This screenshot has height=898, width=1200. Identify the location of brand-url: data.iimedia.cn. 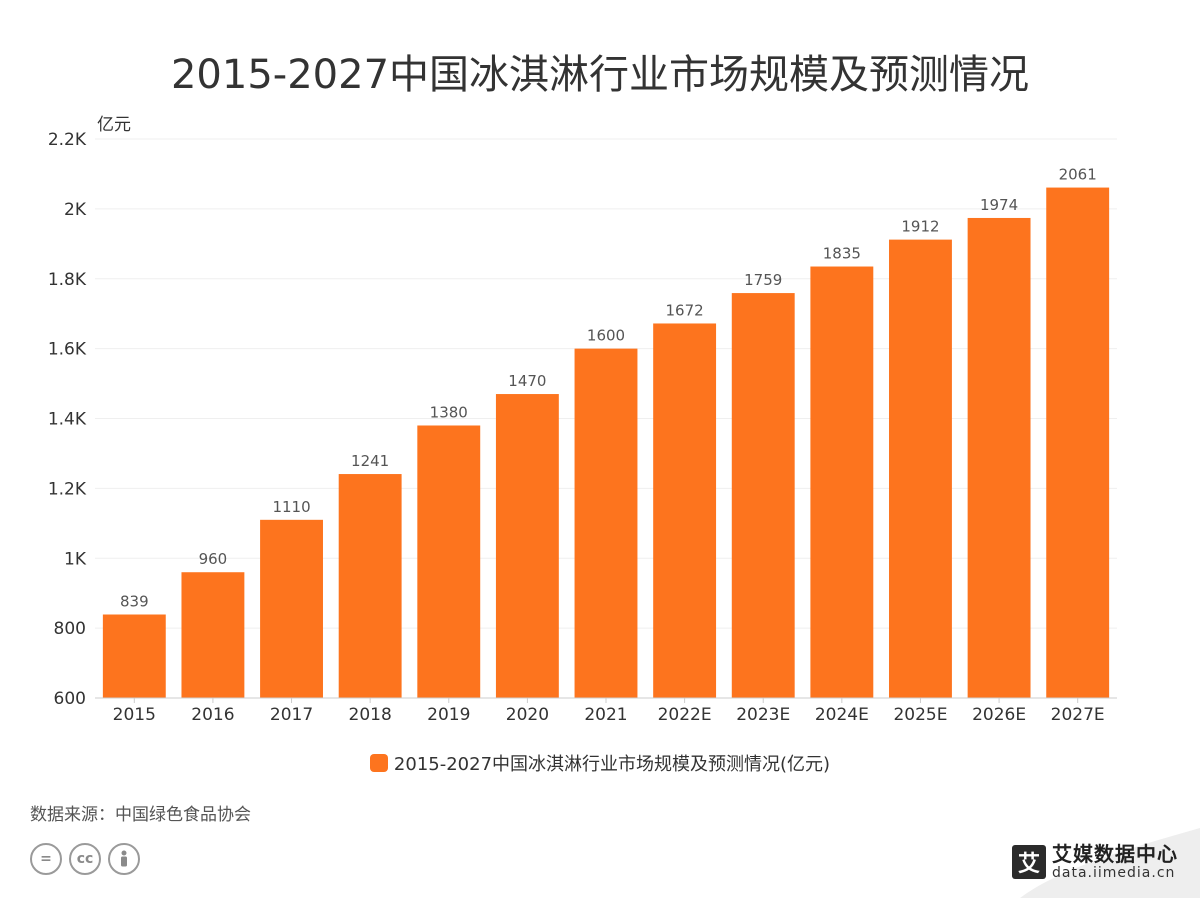
(1114, 873).